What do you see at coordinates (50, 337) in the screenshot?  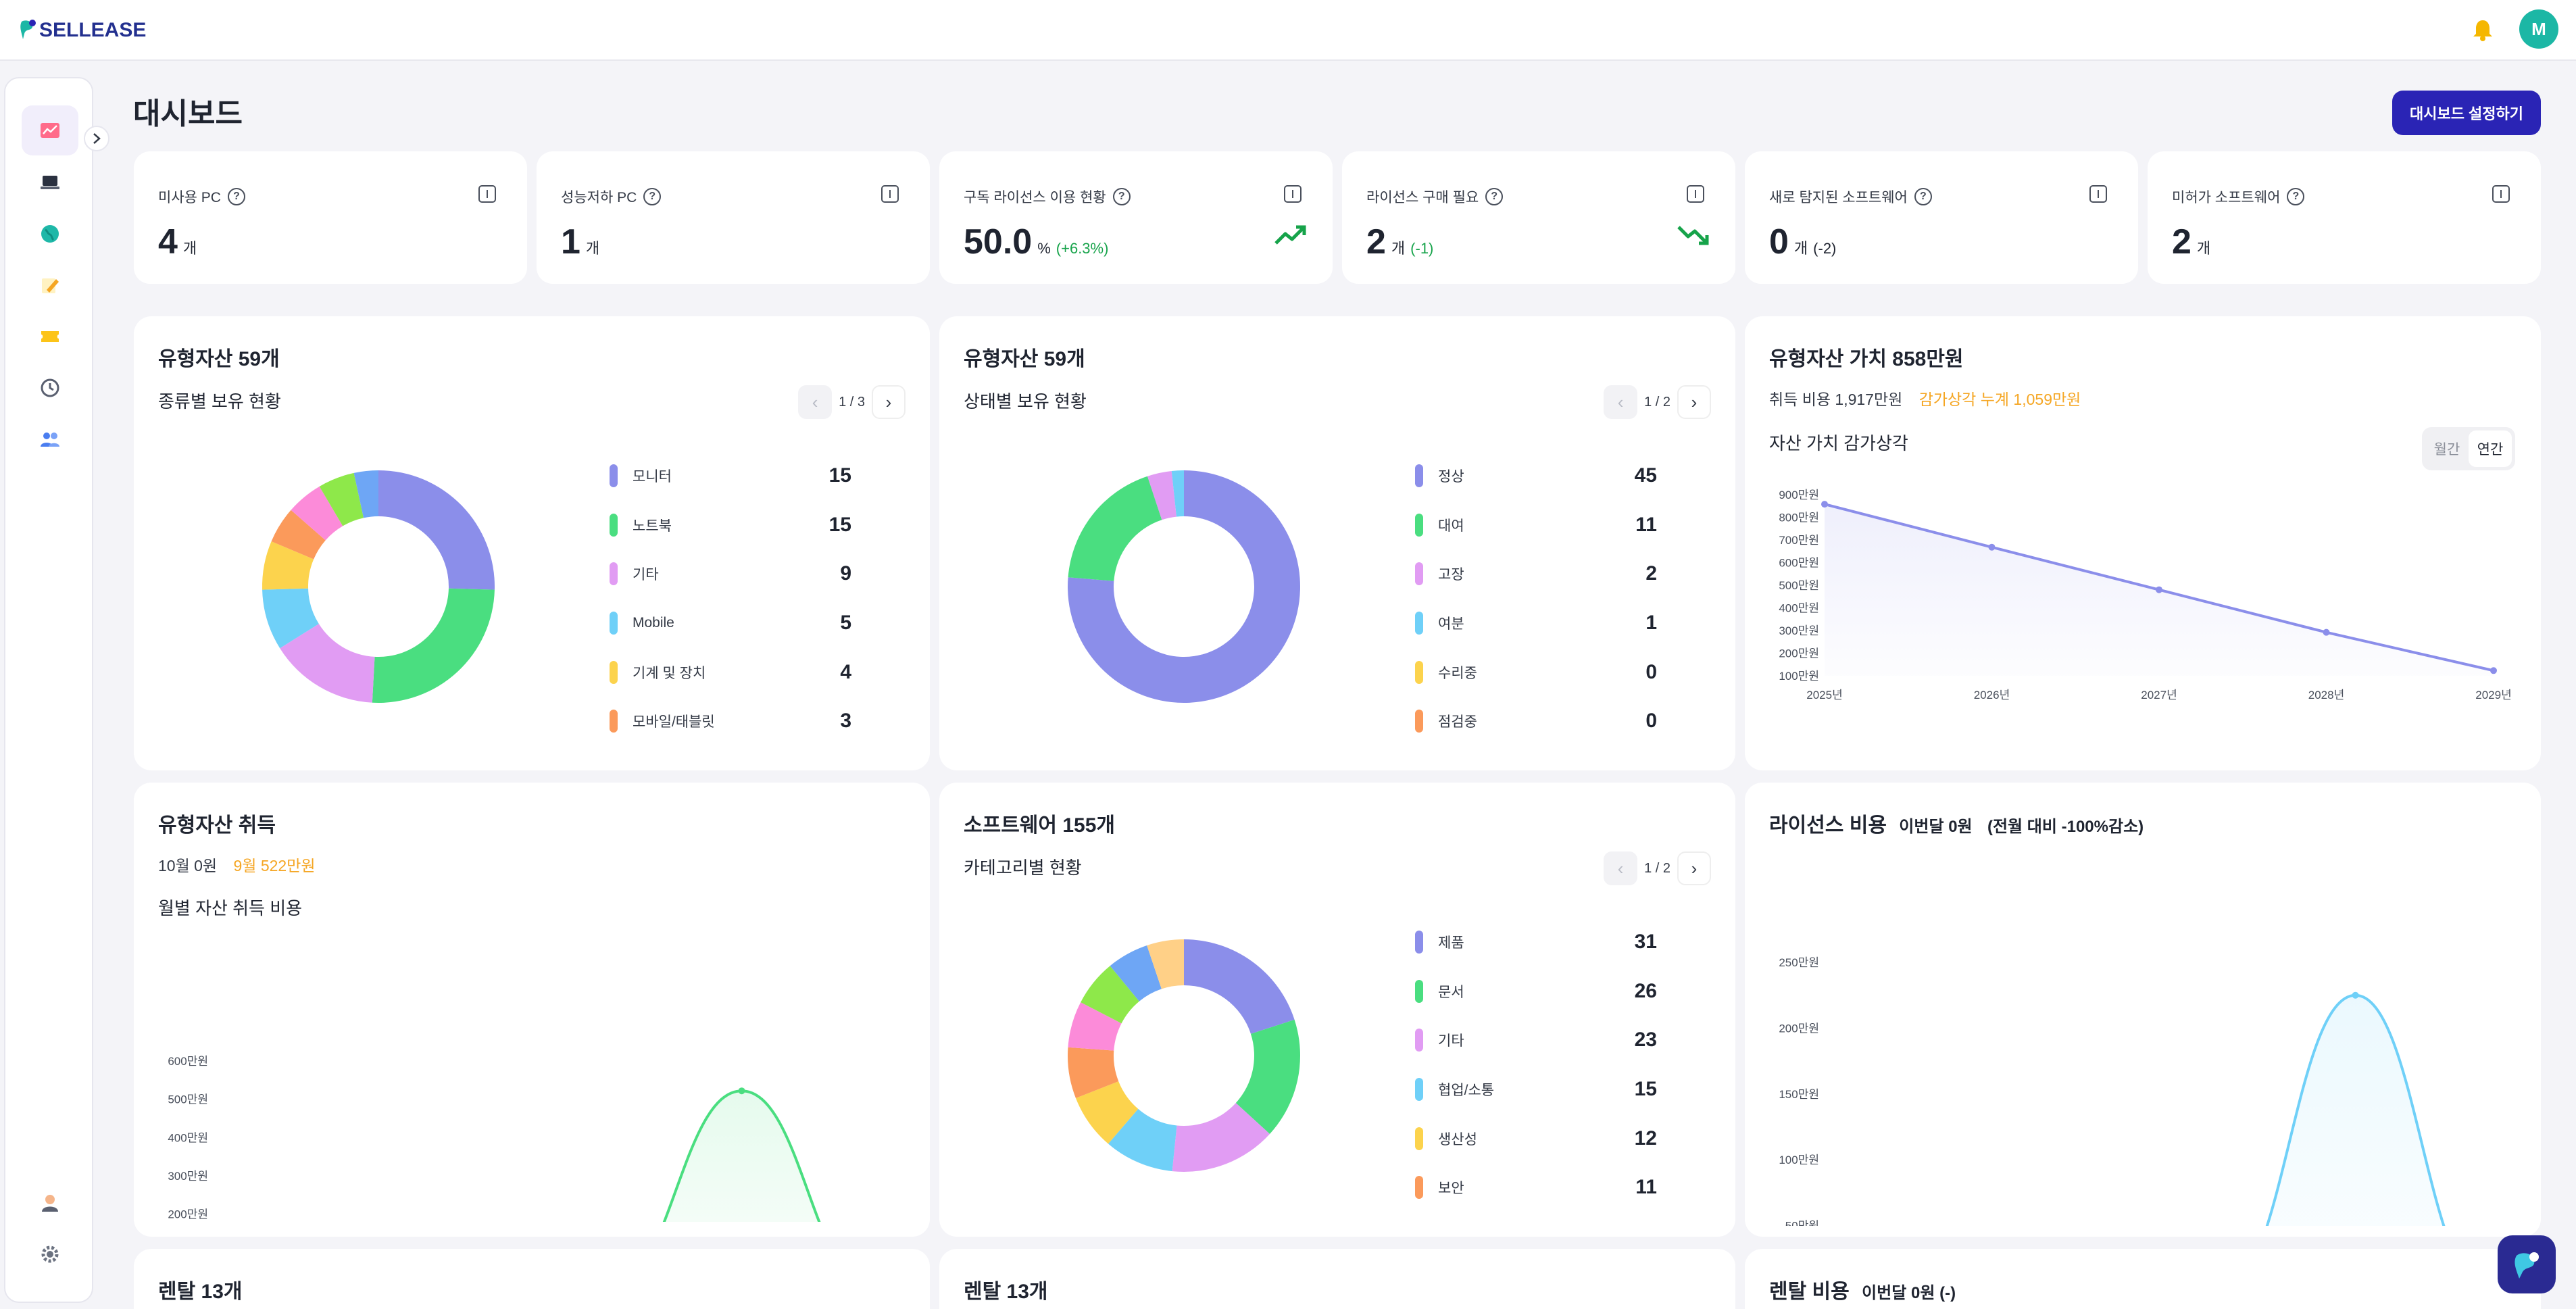 I see `sidebar-item-tickets` at bounding box center [50, 337].